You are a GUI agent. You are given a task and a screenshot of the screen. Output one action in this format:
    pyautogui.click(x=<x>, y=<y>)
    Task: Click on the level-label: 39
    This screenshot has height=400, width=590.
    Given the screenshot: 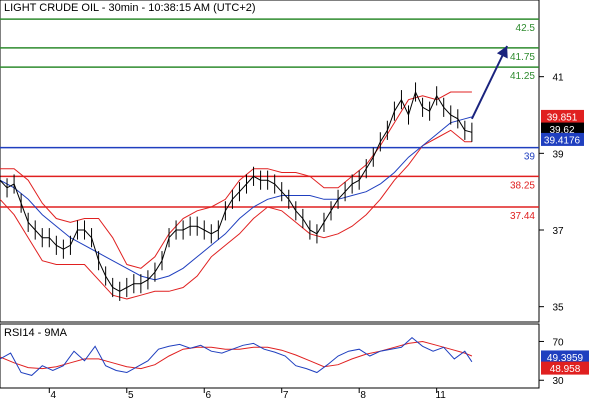 What is the action you would take?
    pyautogui.click(x=530, y=157)
    